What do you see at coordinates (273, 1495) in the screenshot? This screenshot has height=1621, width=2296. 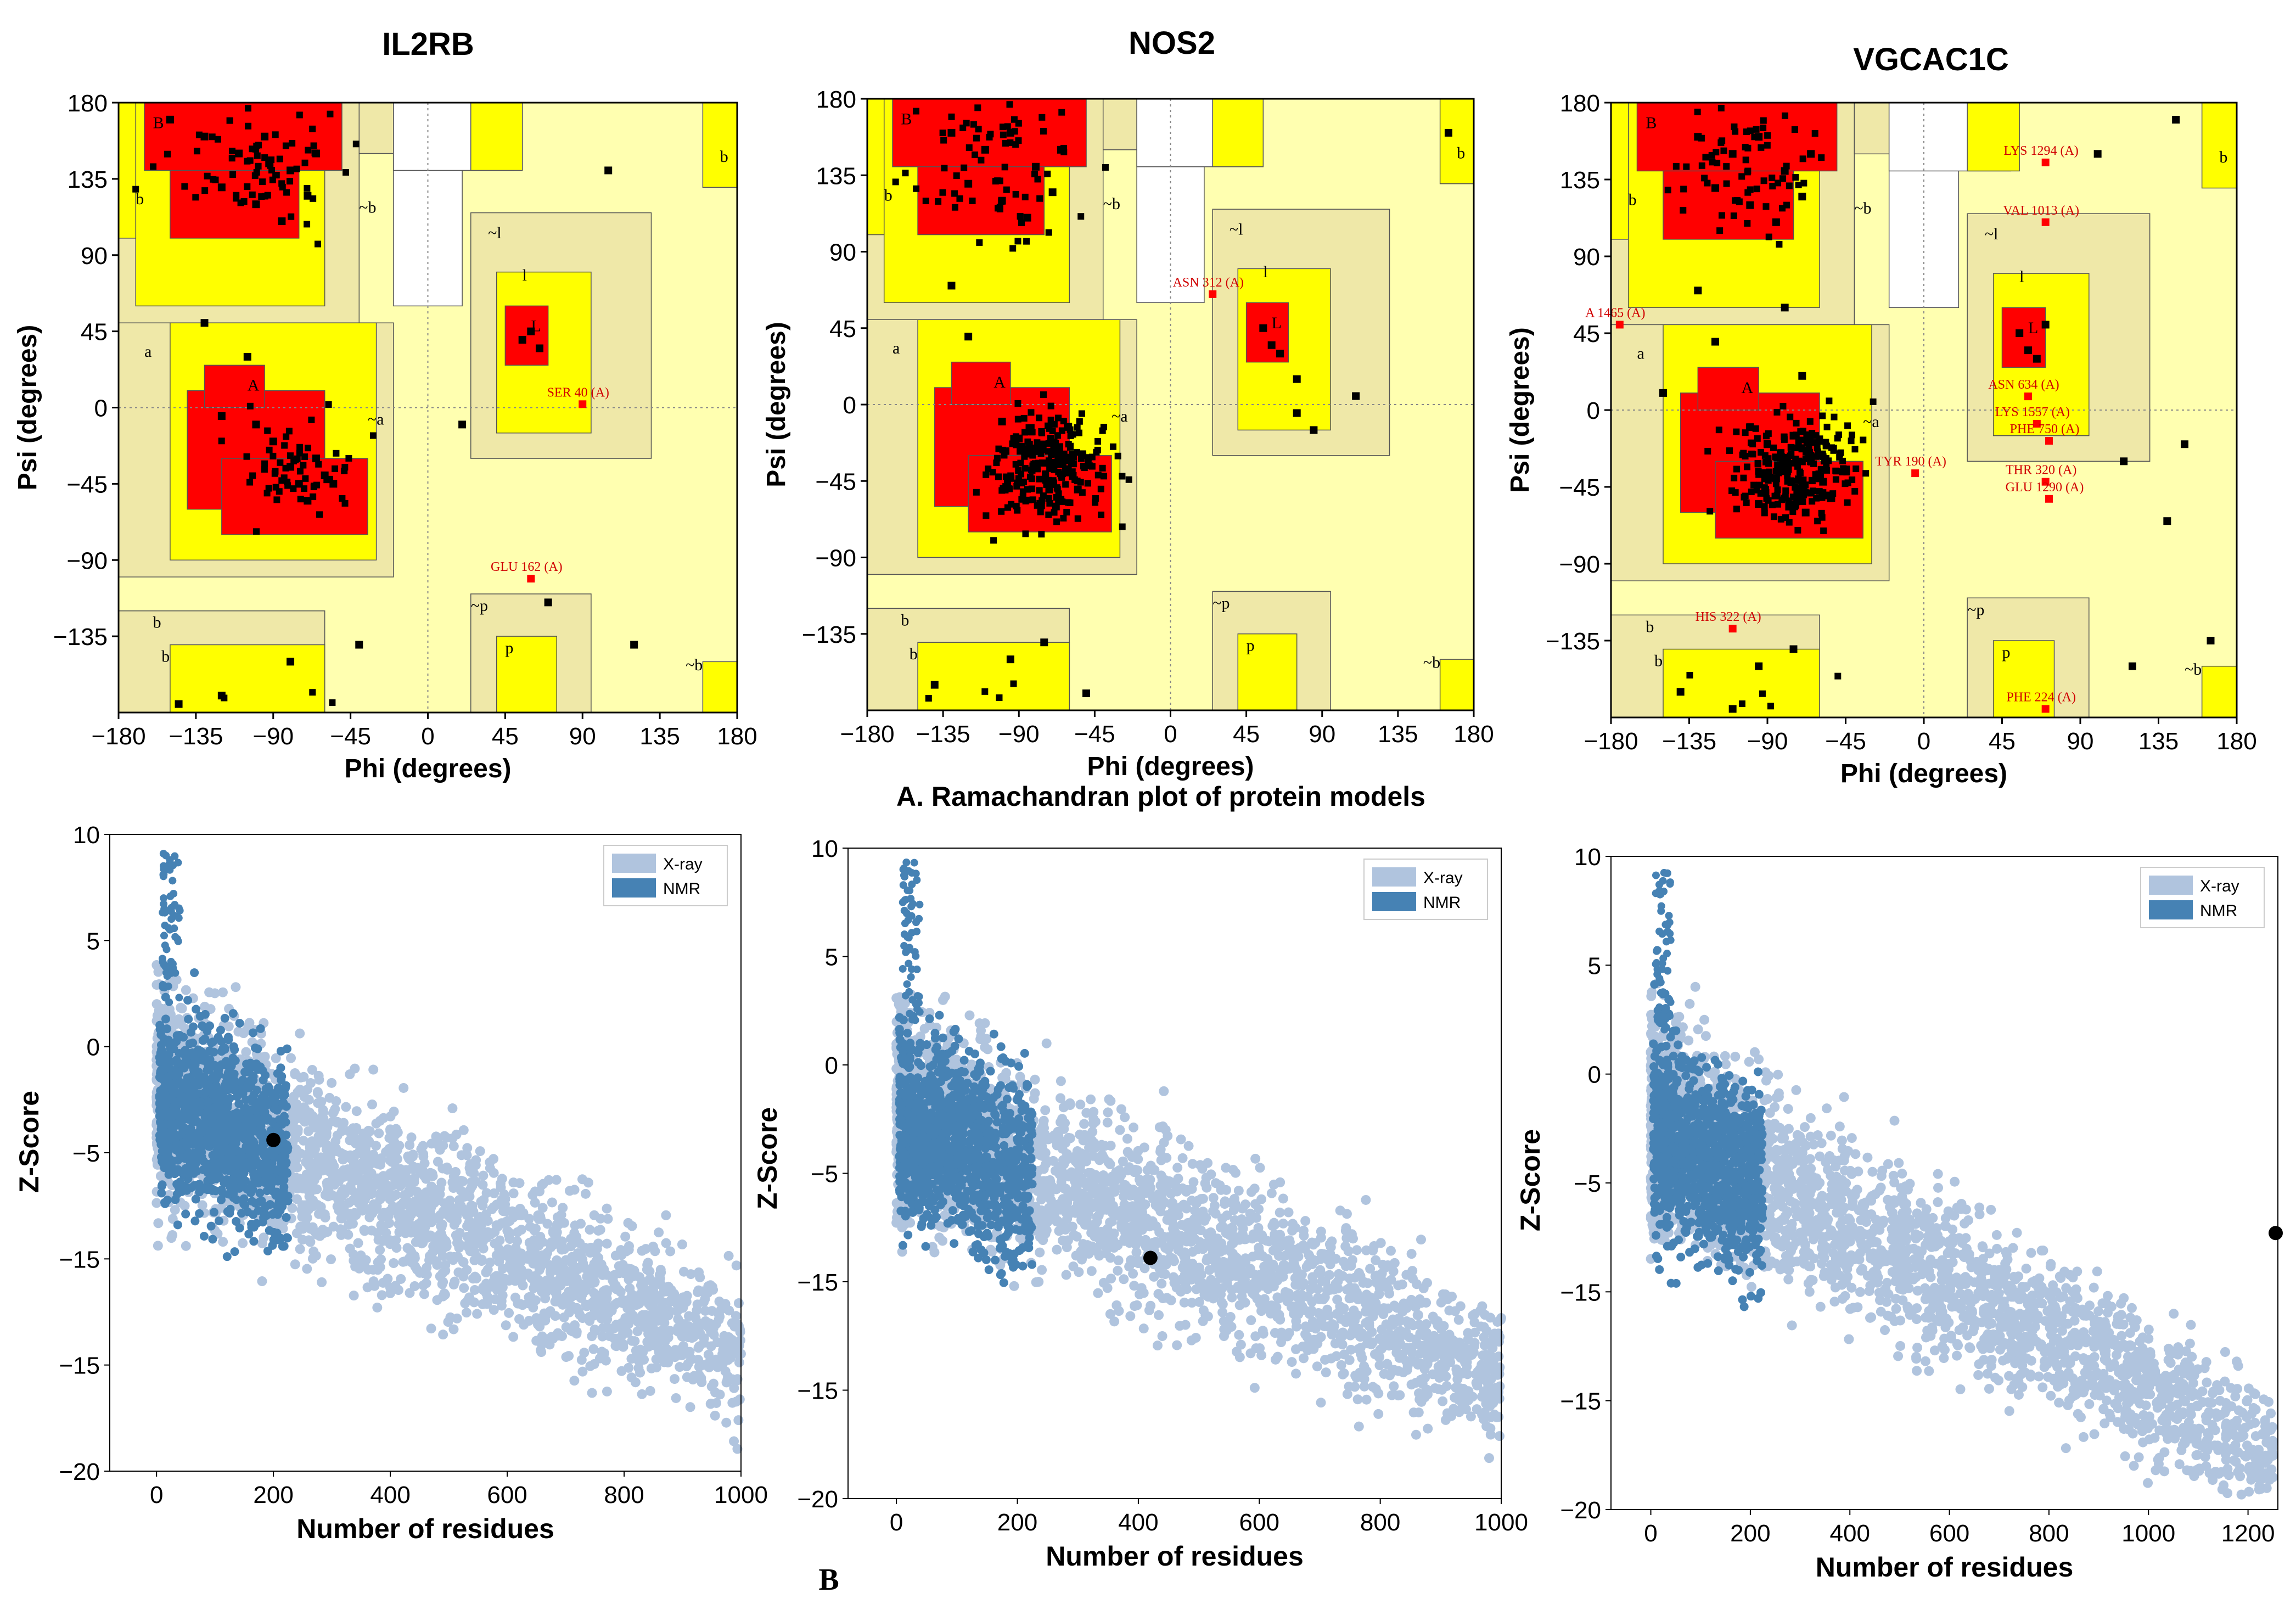 I see `x-tick-label: 200` at bounding box center [273, 1495].